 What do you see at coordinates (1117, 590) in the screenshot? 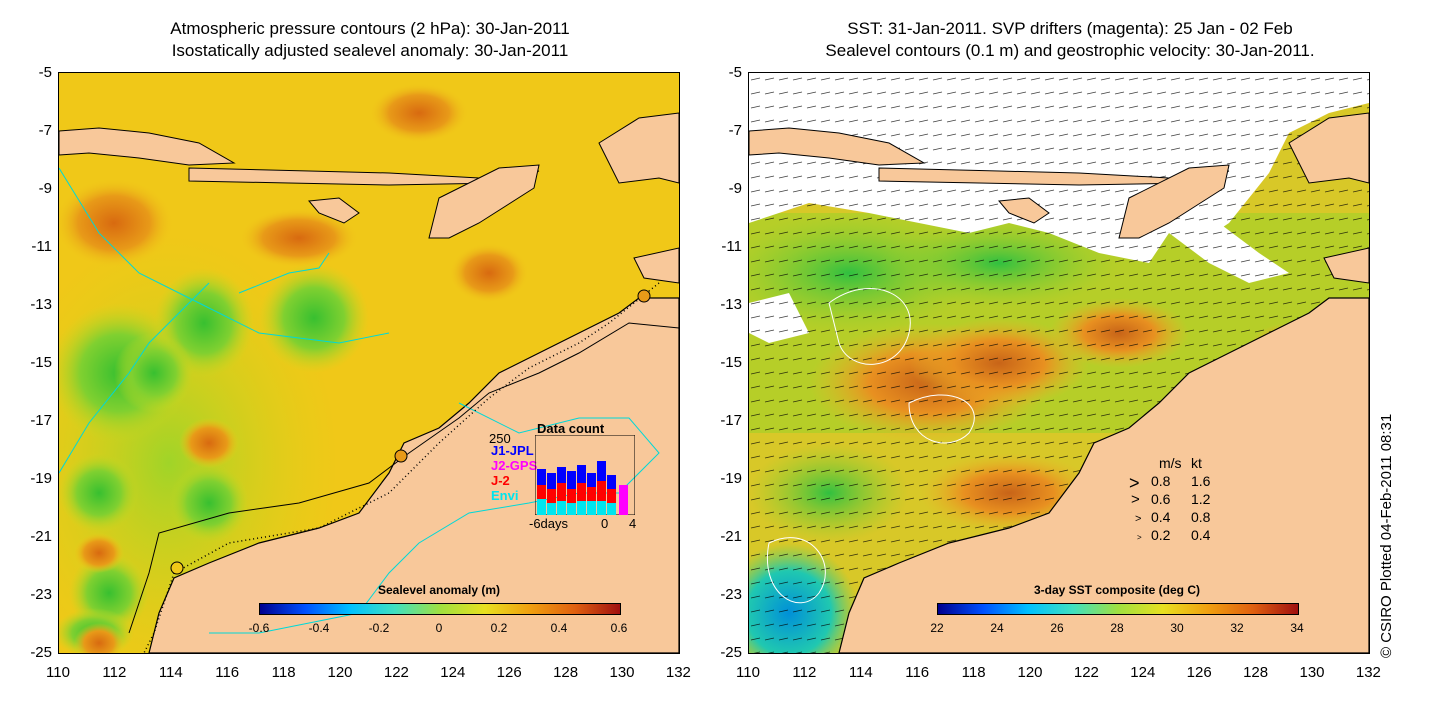
I see `sst-colorbar-label: 3-day SST composite (deg C)` at bounding box center [1117, 590].